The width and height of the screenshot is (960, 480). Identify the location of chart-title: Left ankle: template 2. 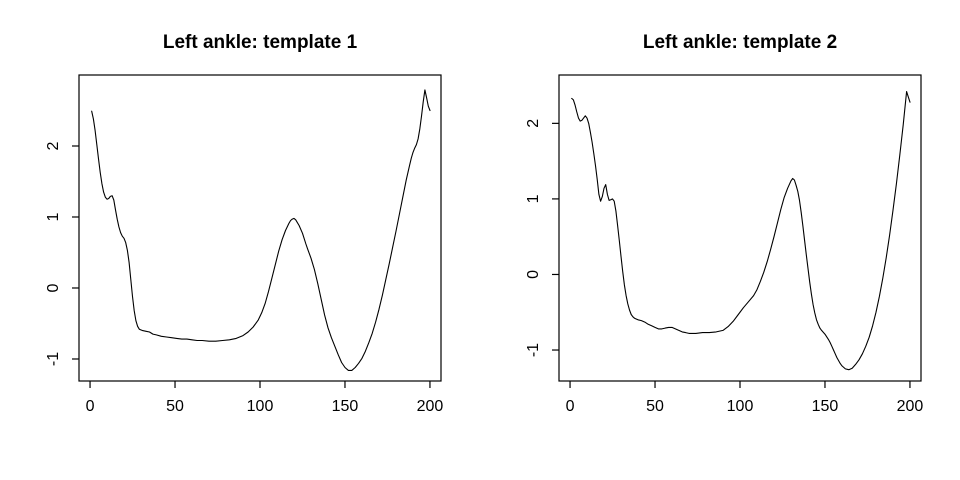
(740, 42).